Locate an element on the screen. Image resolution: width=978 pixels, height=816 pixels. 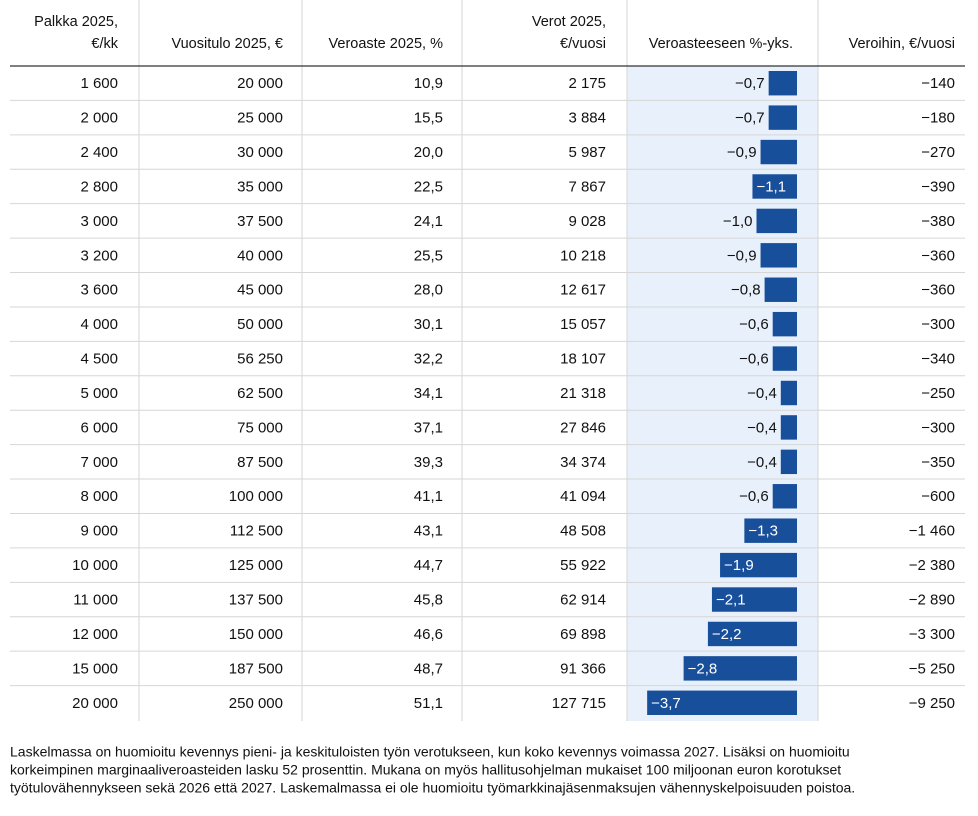
cell: 75 000 is located at coordinates (260, 427).